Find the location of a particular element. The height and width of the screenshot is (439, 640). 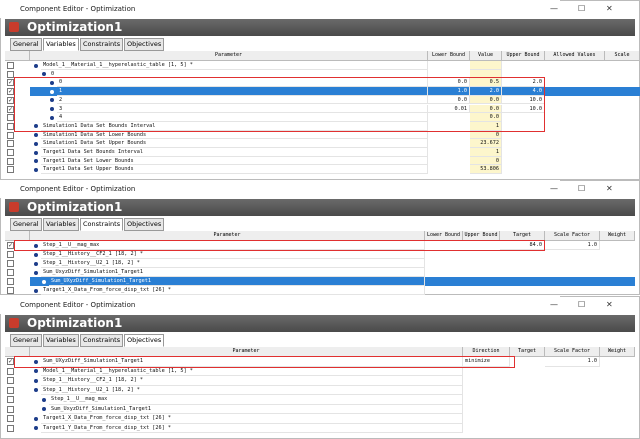

column-header: Allowed Values is located at coordinates (575, 56).